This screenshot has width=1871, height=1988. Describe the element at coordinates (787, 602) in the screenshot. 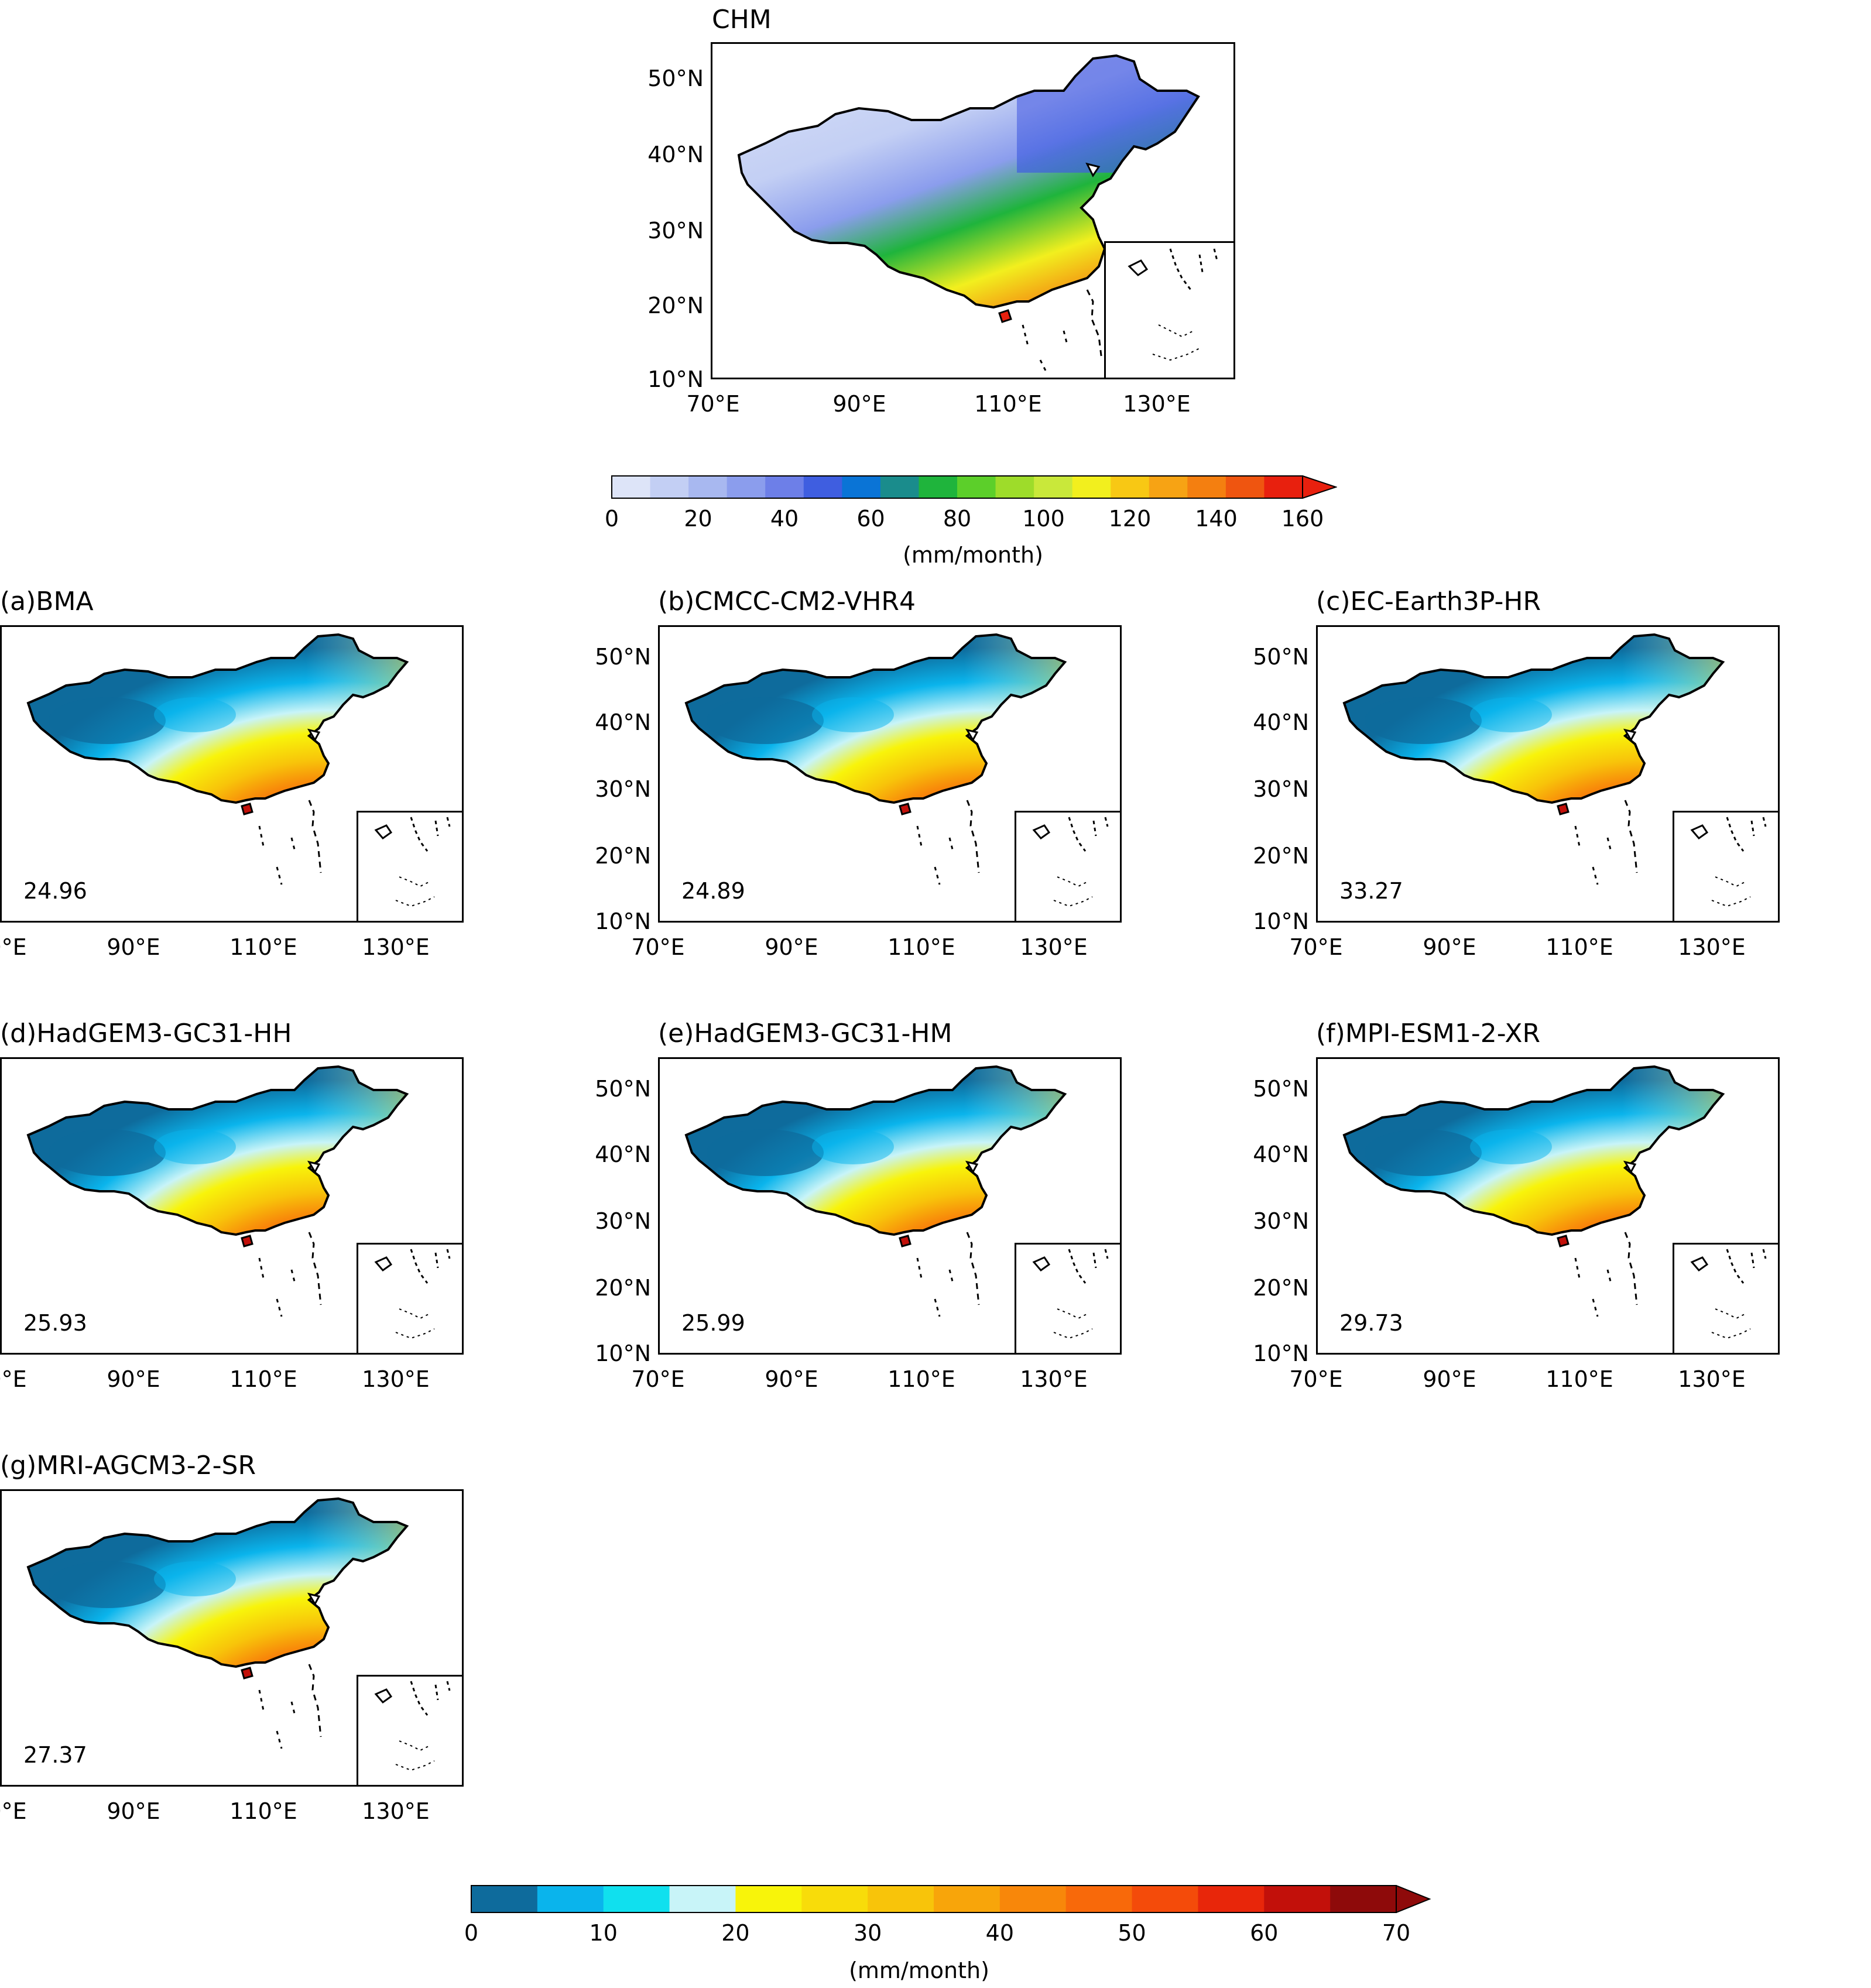

I see `panel-title: (b)CMCC-CM2-VHR4` at that location.